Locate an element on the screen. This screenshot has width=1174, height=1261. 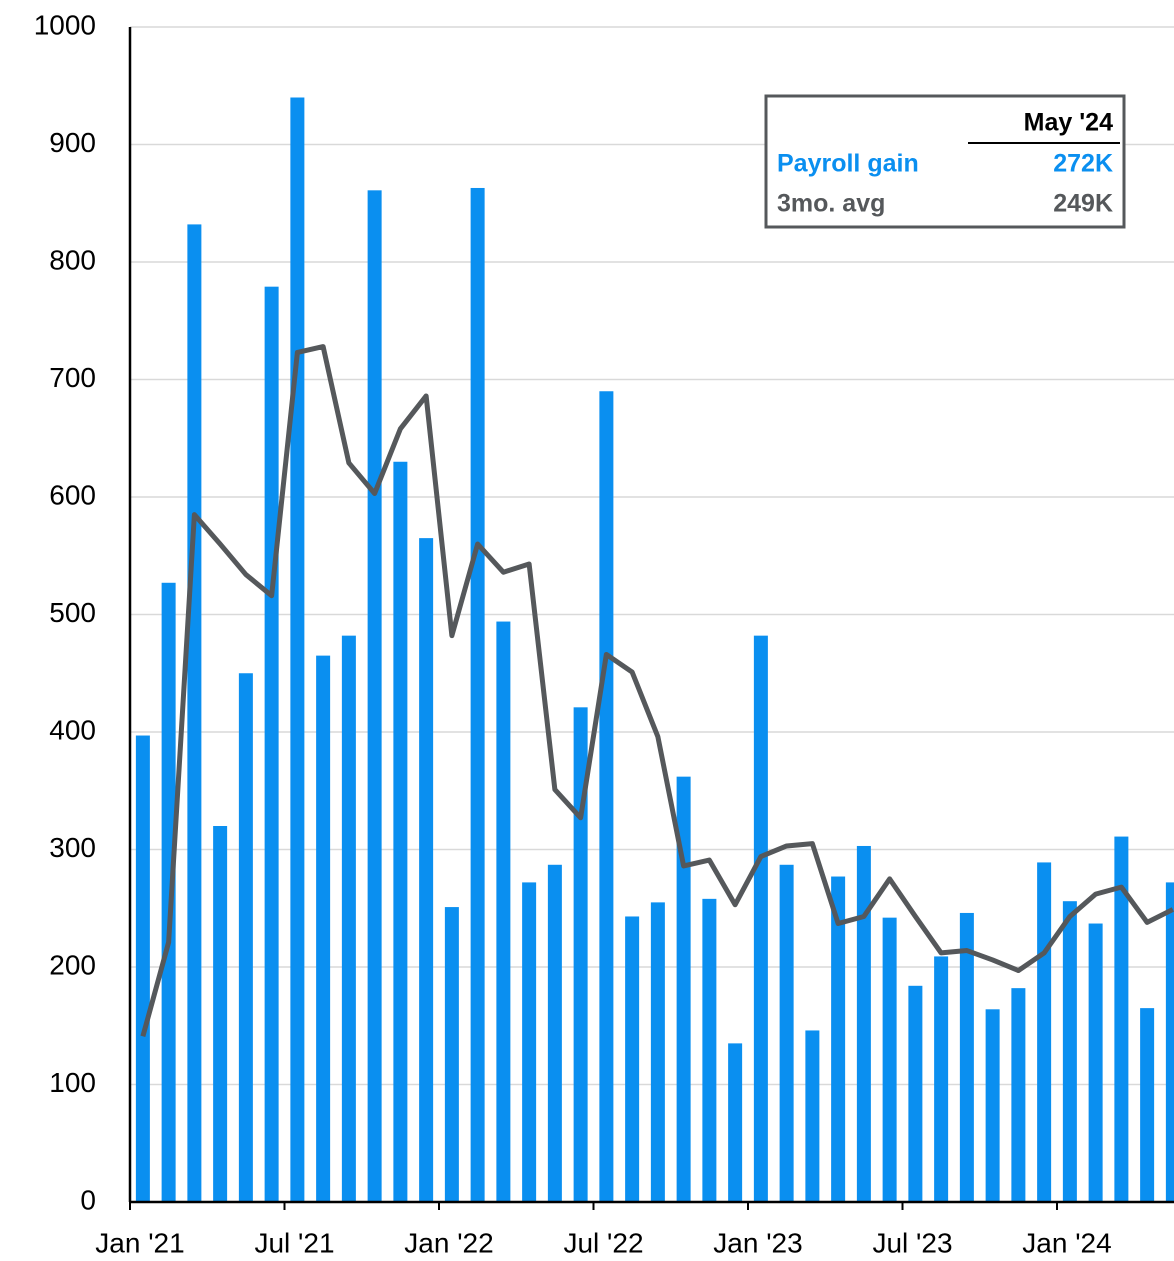
x-tick-label: Jul '21 is located at coordinates (294, 1242).